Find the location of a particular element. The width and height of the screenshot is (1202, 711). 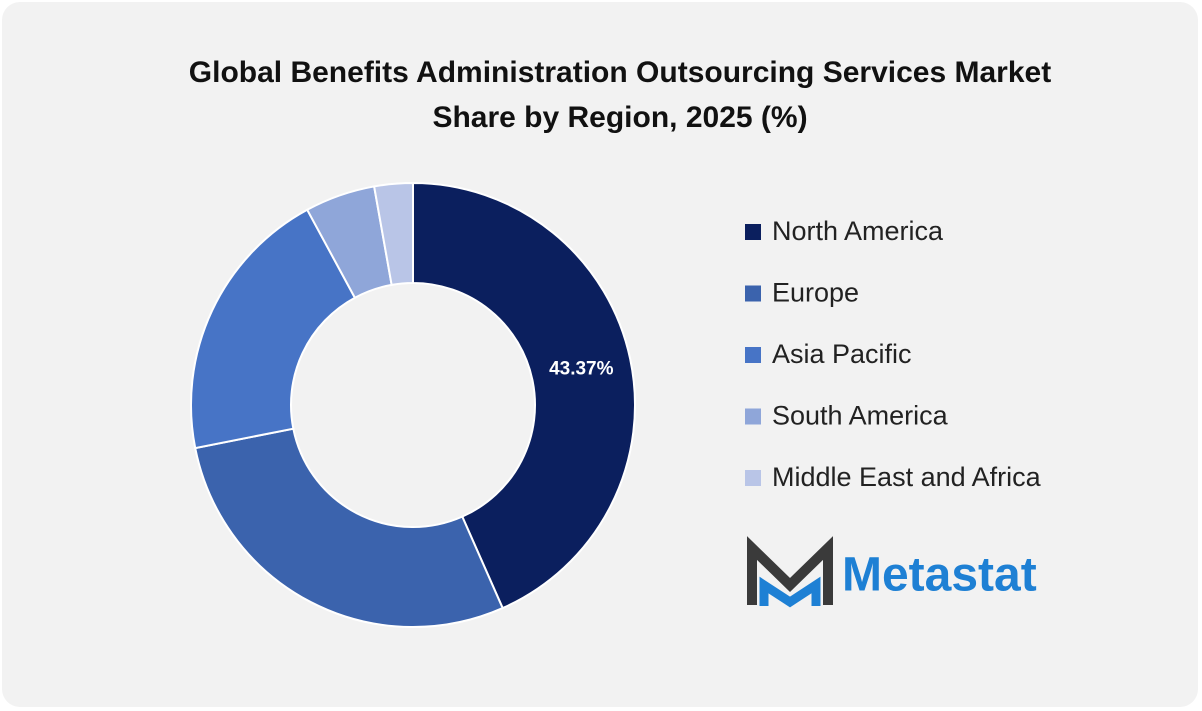

legend-label: North America is located at coordinates (858, 231).